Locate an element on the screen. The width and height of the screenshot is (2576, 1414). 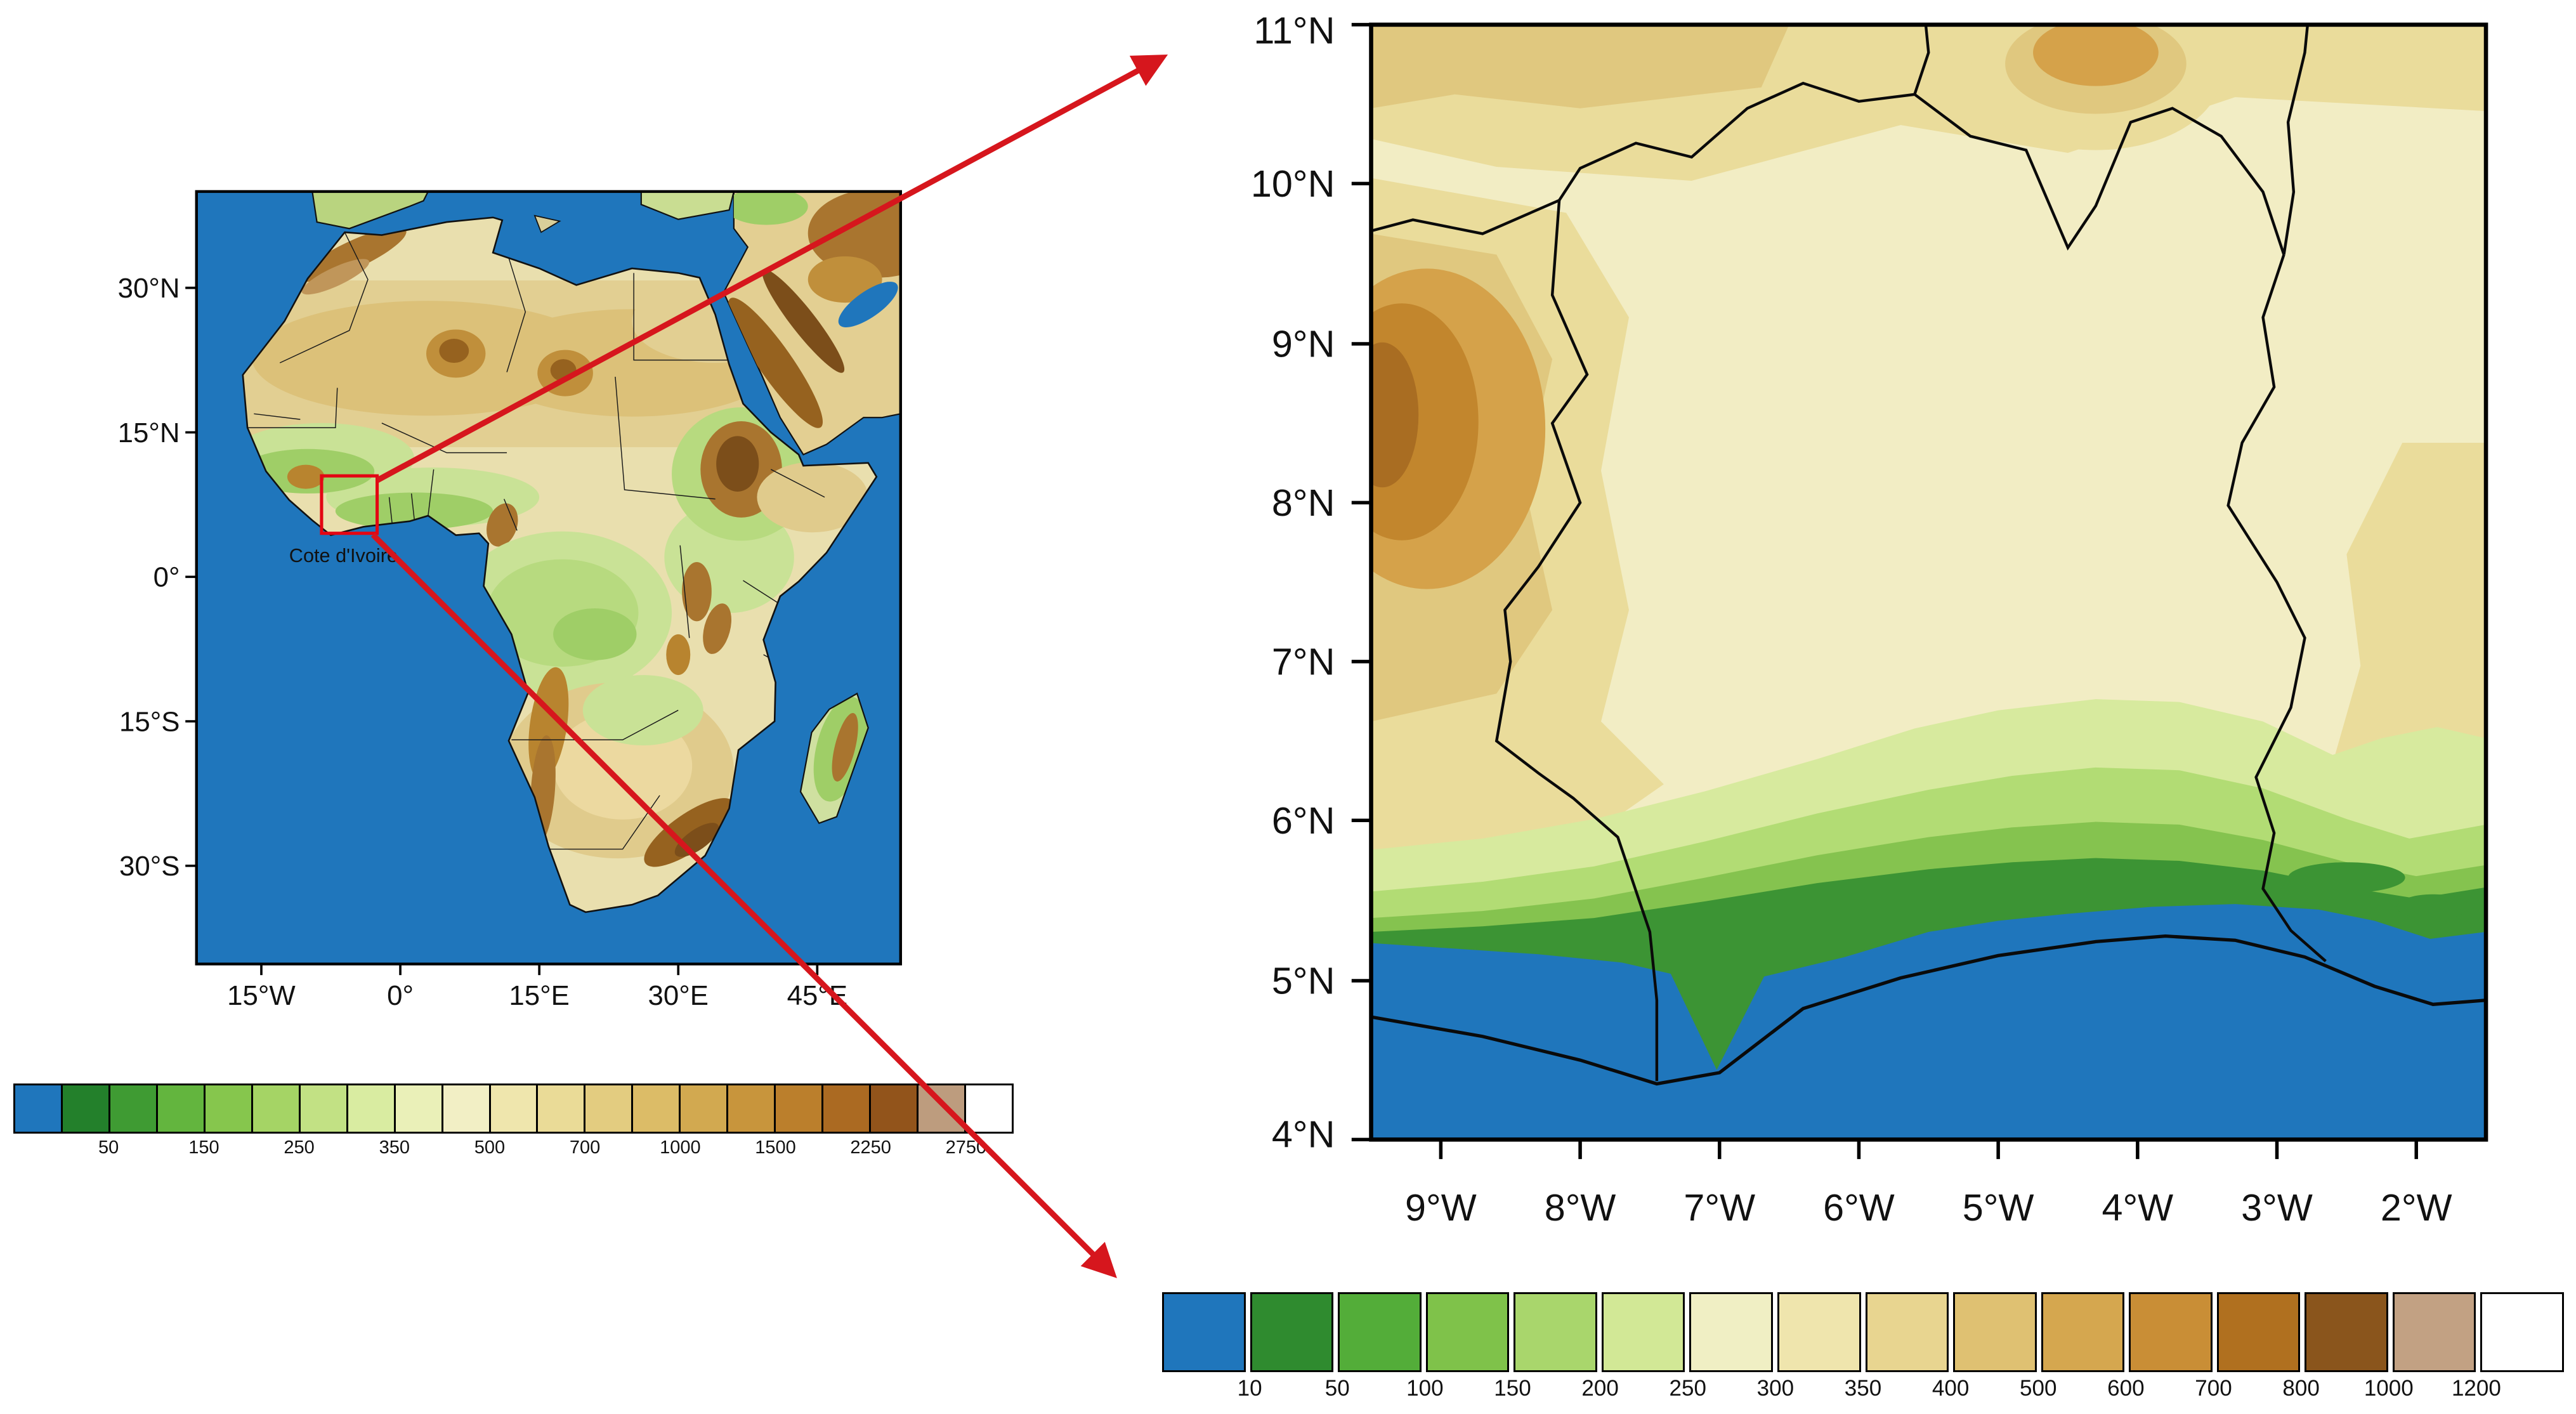
zoom-lon-tick-label: 4°W is located at coordinates (2137, 1207).